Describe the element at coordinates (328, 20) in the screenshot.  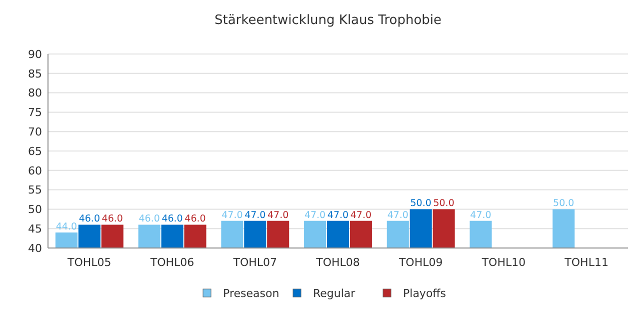
I see `chart-title: Stärkeentwicklung Klaus Trophobie` at that location.